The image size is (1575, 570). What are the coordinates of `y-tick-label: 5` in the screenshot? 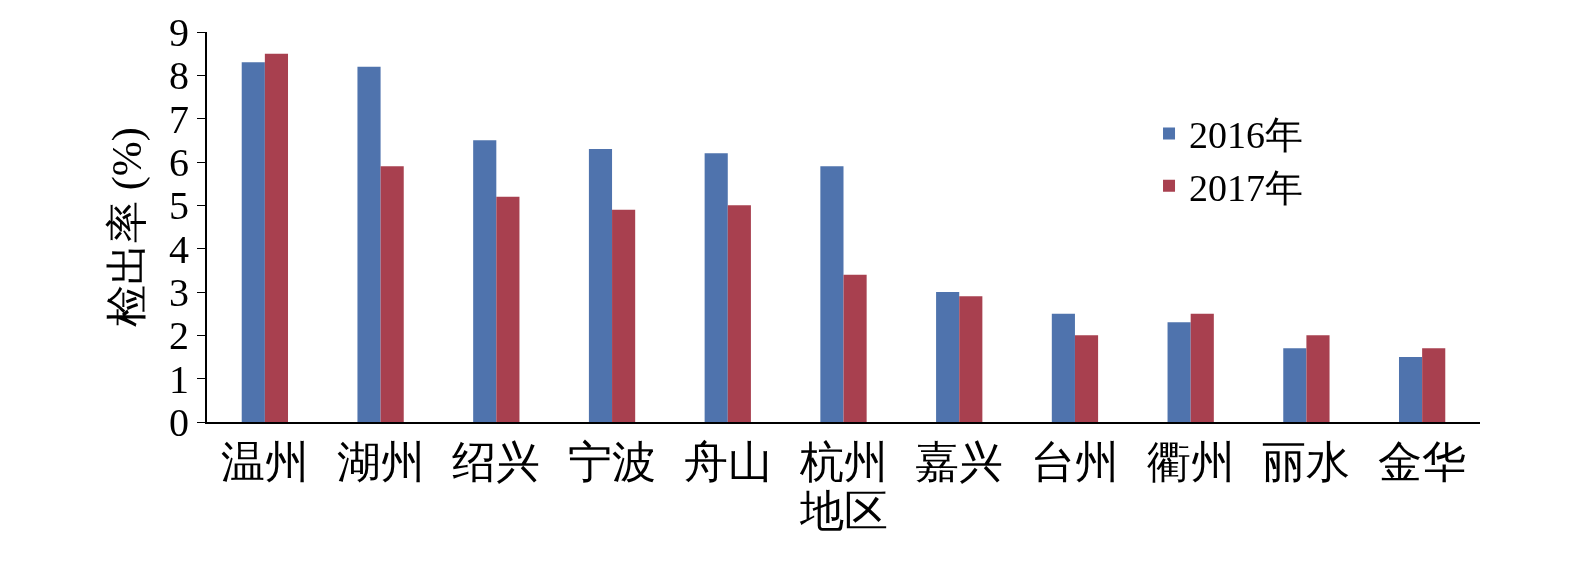 It's located at (179, 206).